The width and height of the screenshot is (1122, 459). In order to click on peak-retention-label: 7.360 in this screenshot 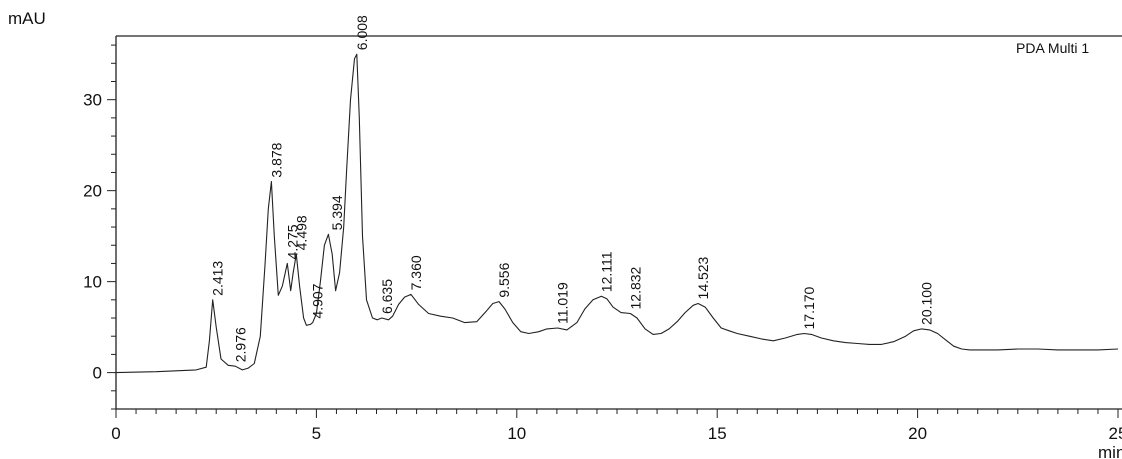, I will do `click(416, 272)`.